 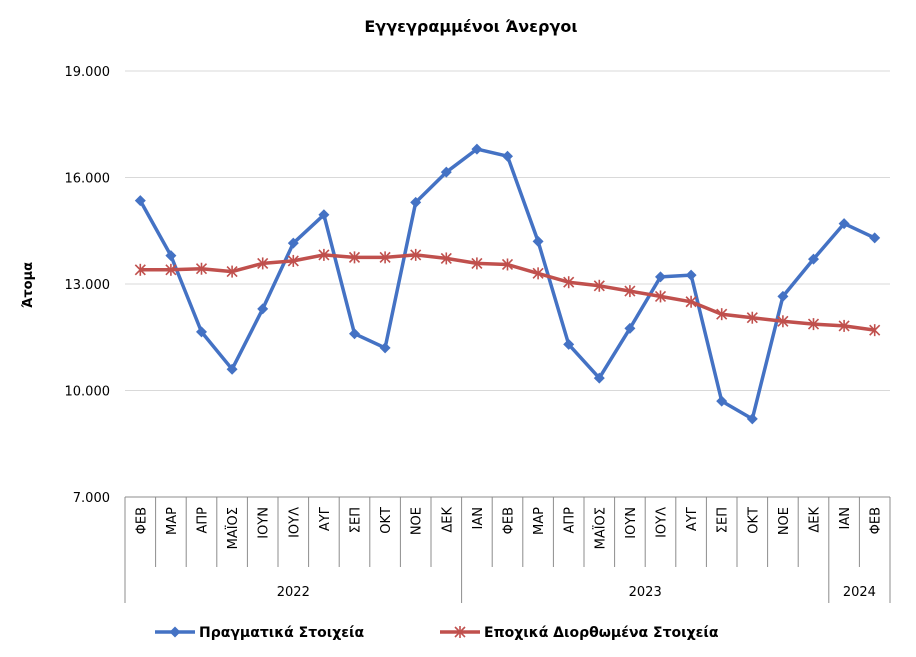 What do you see at coordinates (645, 592) in the screenshot?
I see `year-label: 2023` at bounding box center [645, 592].